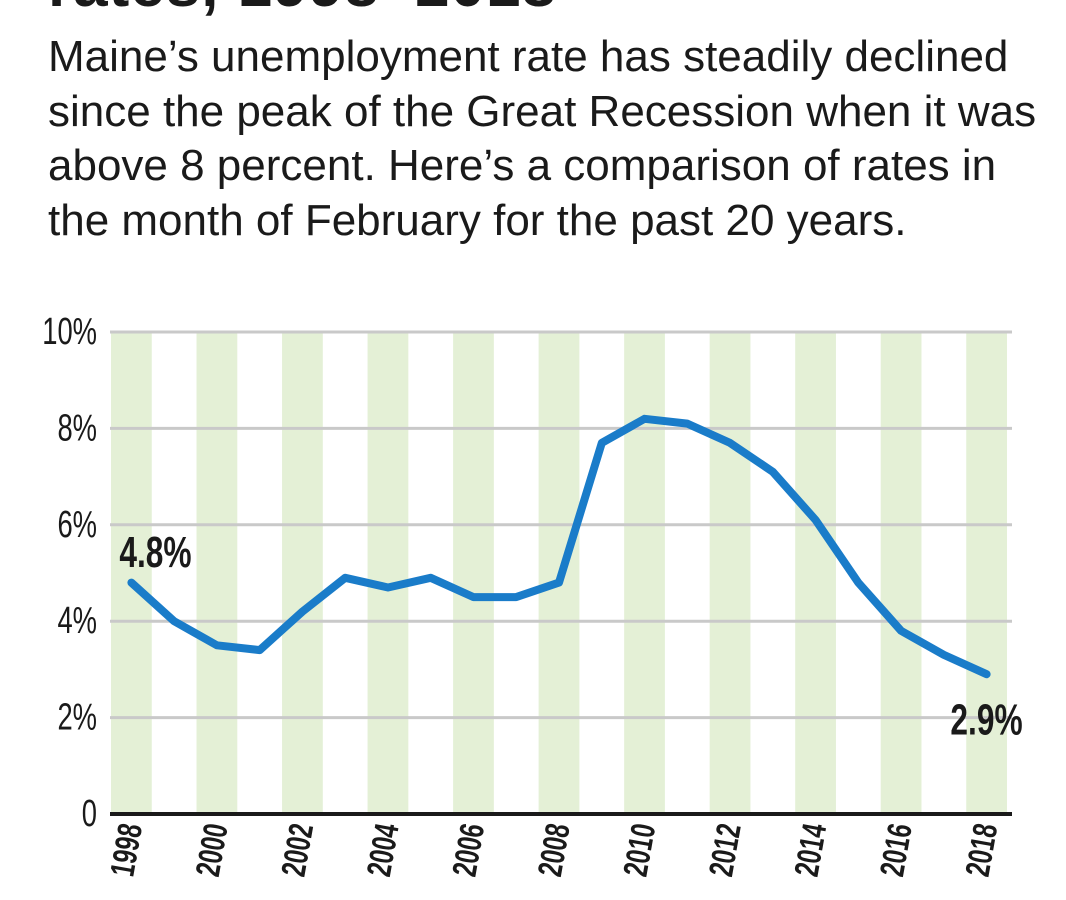 This screenshot has width=1066, height=900. What do you see at coordinates (155, 552) in the screenshot?
I see `annotation-label: 4.8%` at bounding box center [155, 552].